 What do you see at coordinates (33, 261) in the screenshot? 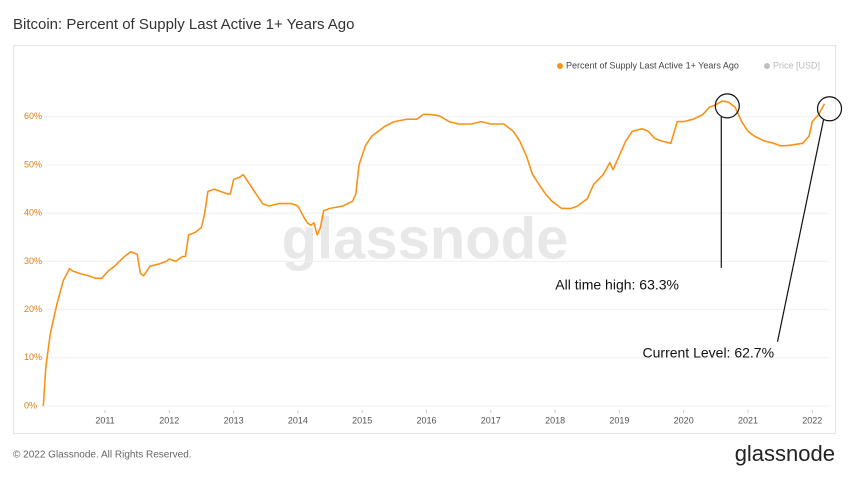
I see `y-tick-label: 30%` at bounding box center [33, 261].